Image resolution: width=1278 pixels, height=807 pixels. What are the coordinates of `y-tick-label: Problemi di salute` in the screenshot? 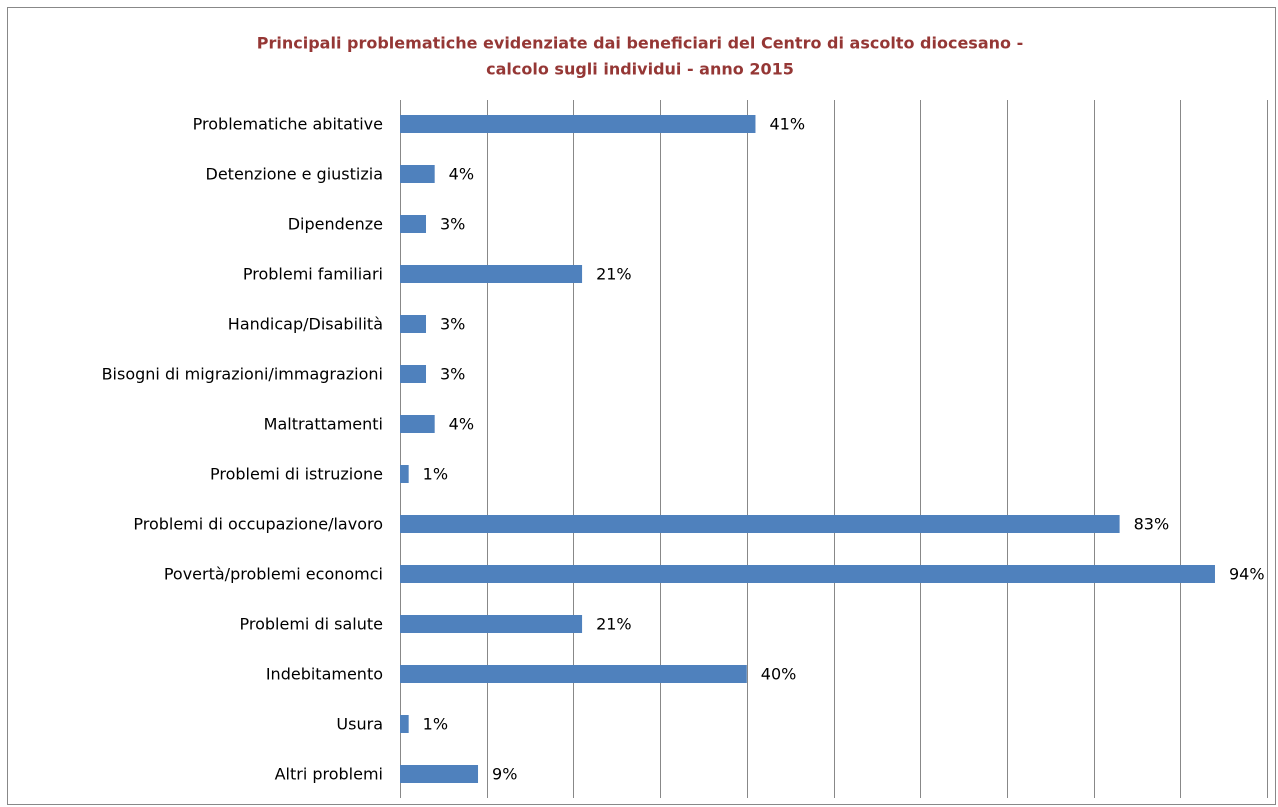 It's located at (311, 624).